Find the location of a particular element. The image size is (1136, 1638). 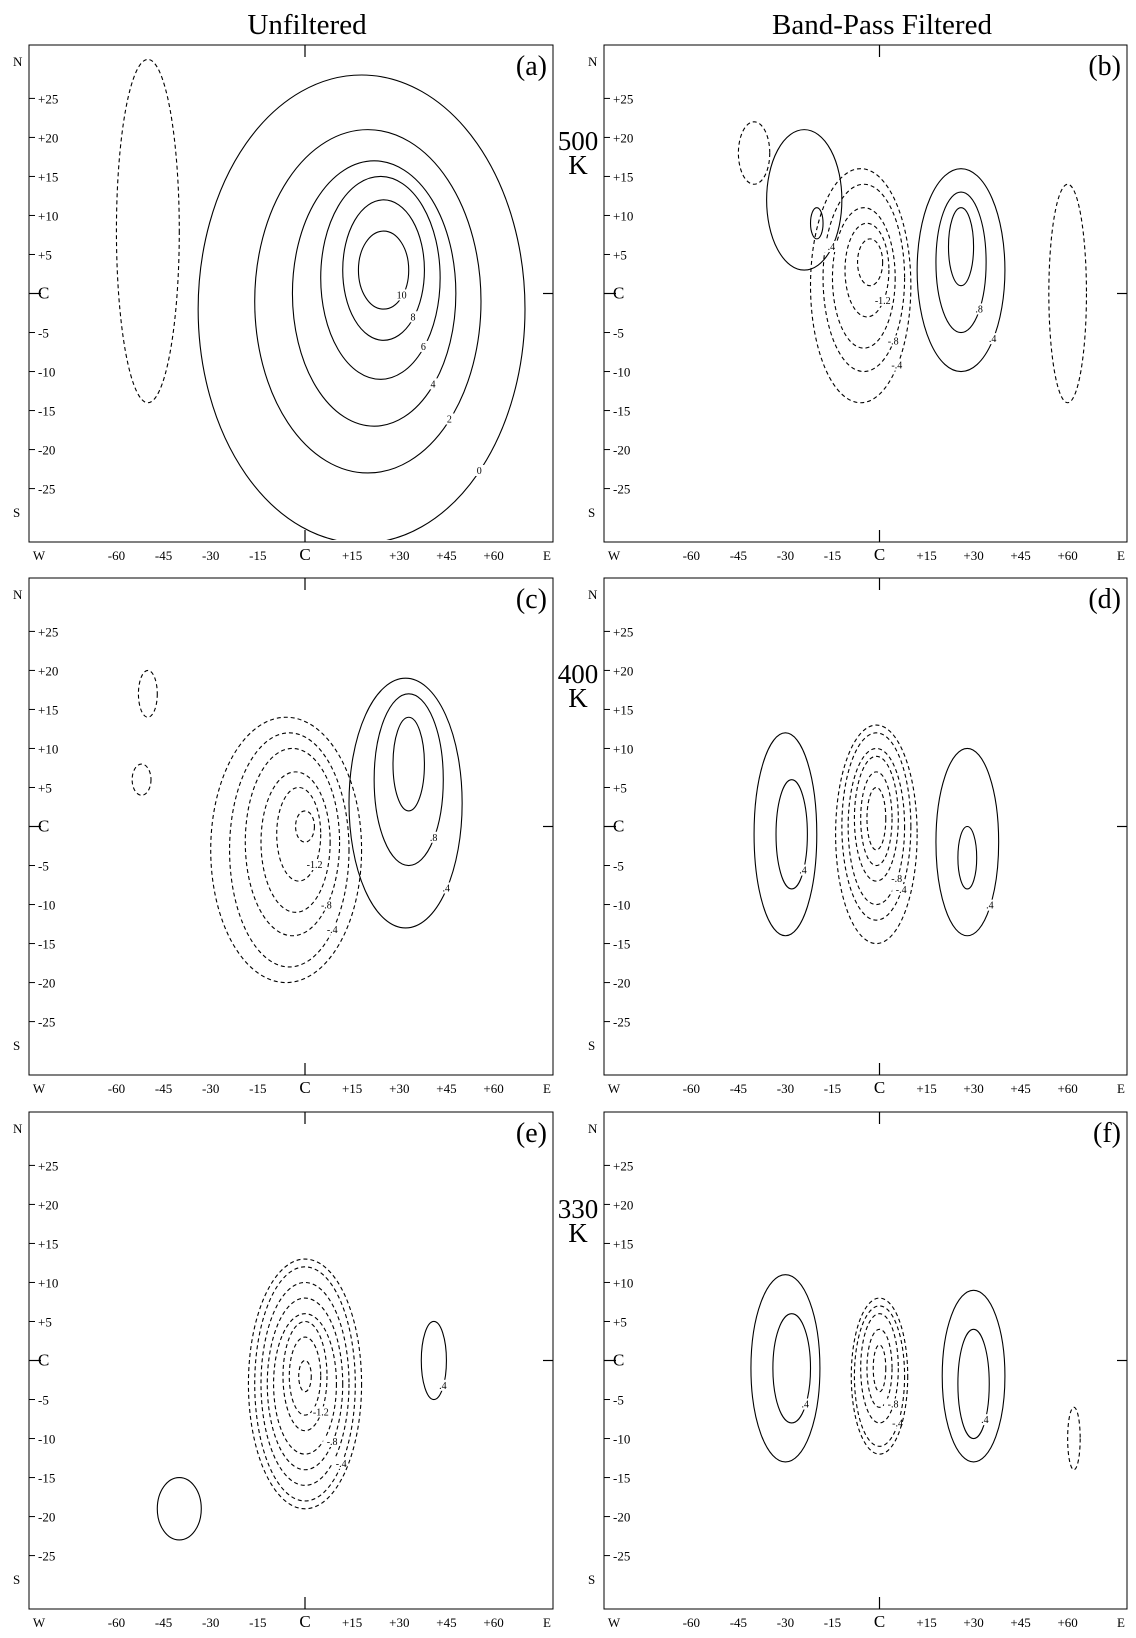

contour-label: .8 is located at coordinates (979, 309).